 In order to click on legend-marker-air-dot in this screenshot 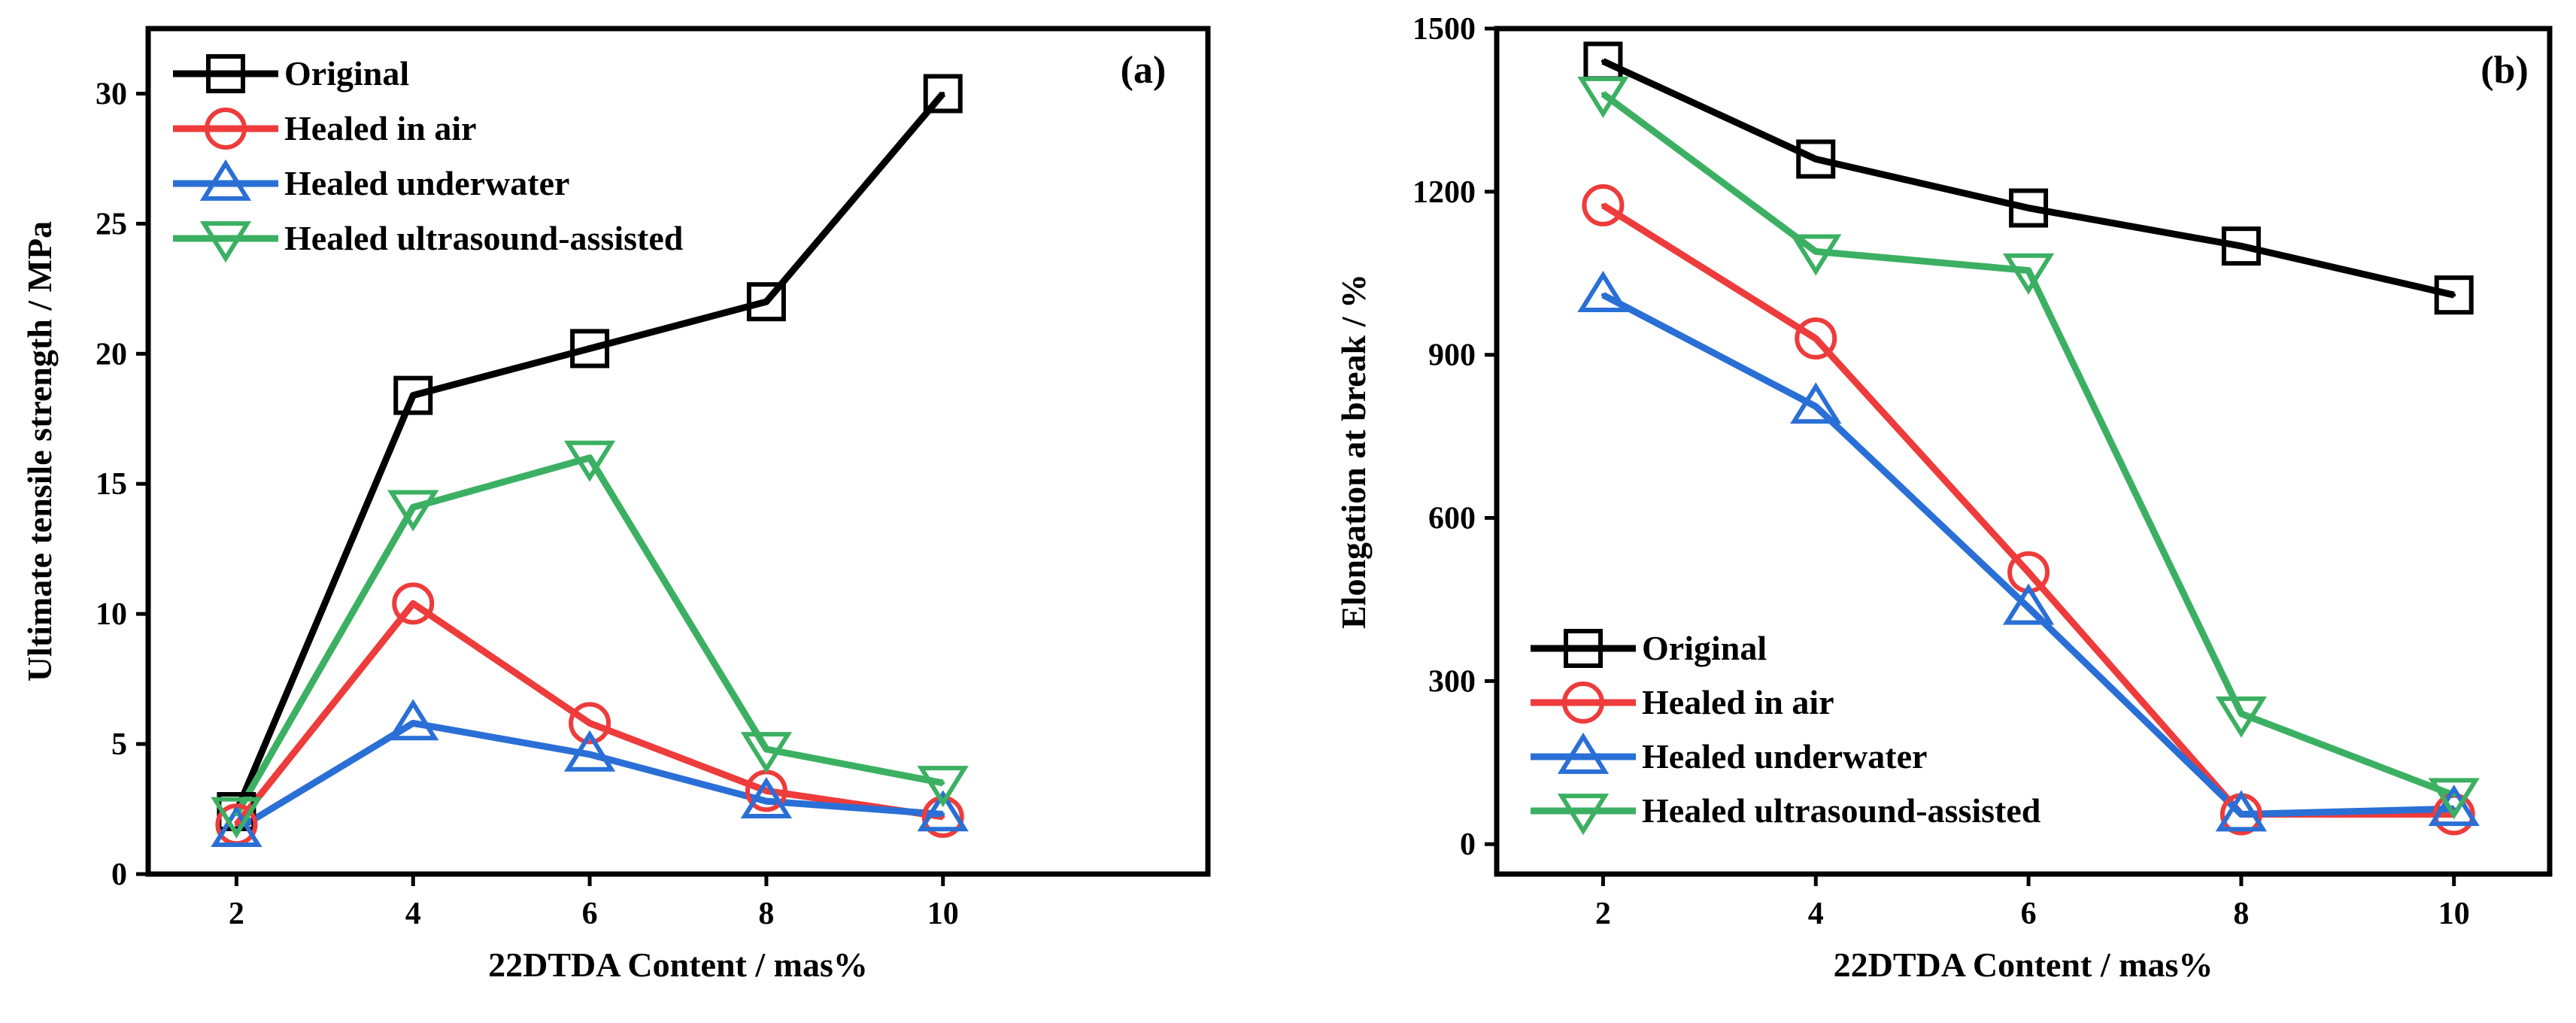, I will do `click(225, 128)`.